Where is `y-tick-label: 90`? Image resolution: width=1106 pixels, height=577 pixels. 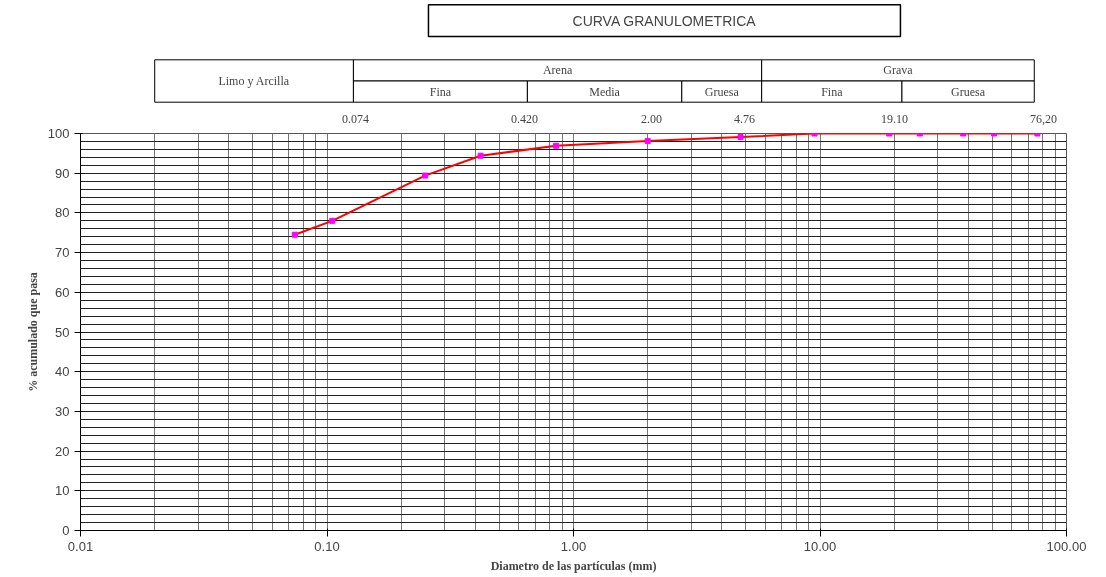 y-tick-label: 90 is located at coordinates (62, 173).